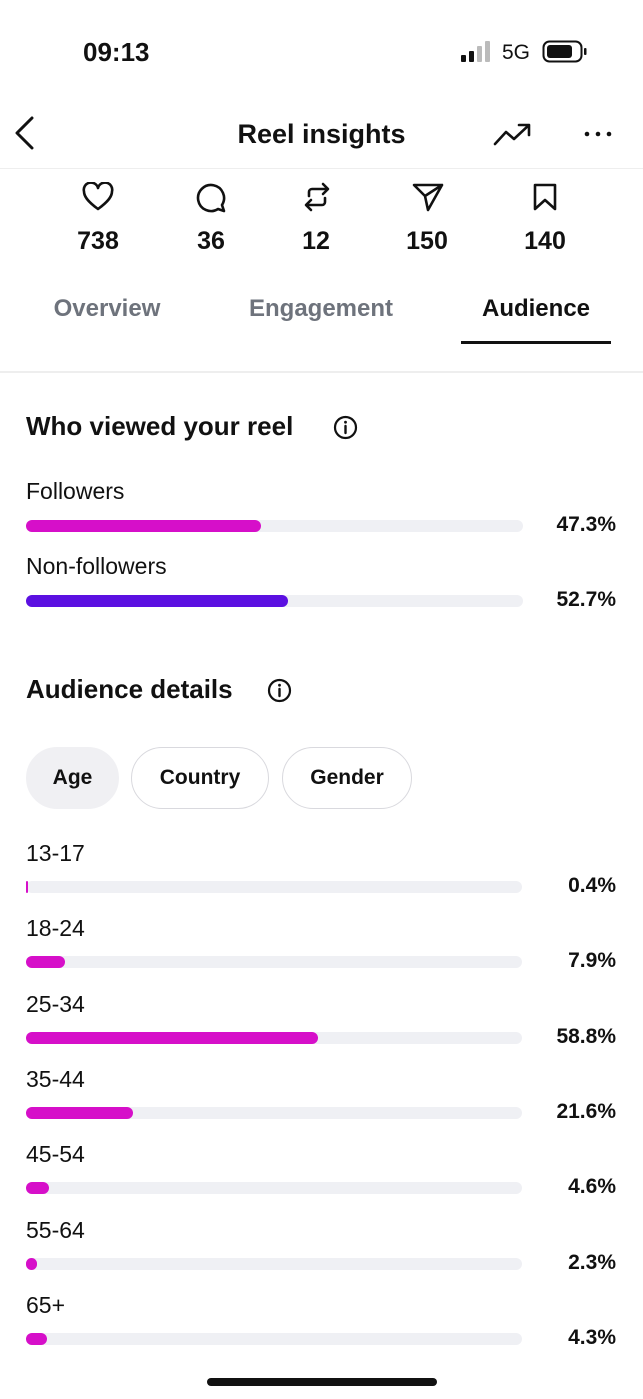 The image size is (643, 1399). I want to click on row-label: 65+, so click(46, 1304).